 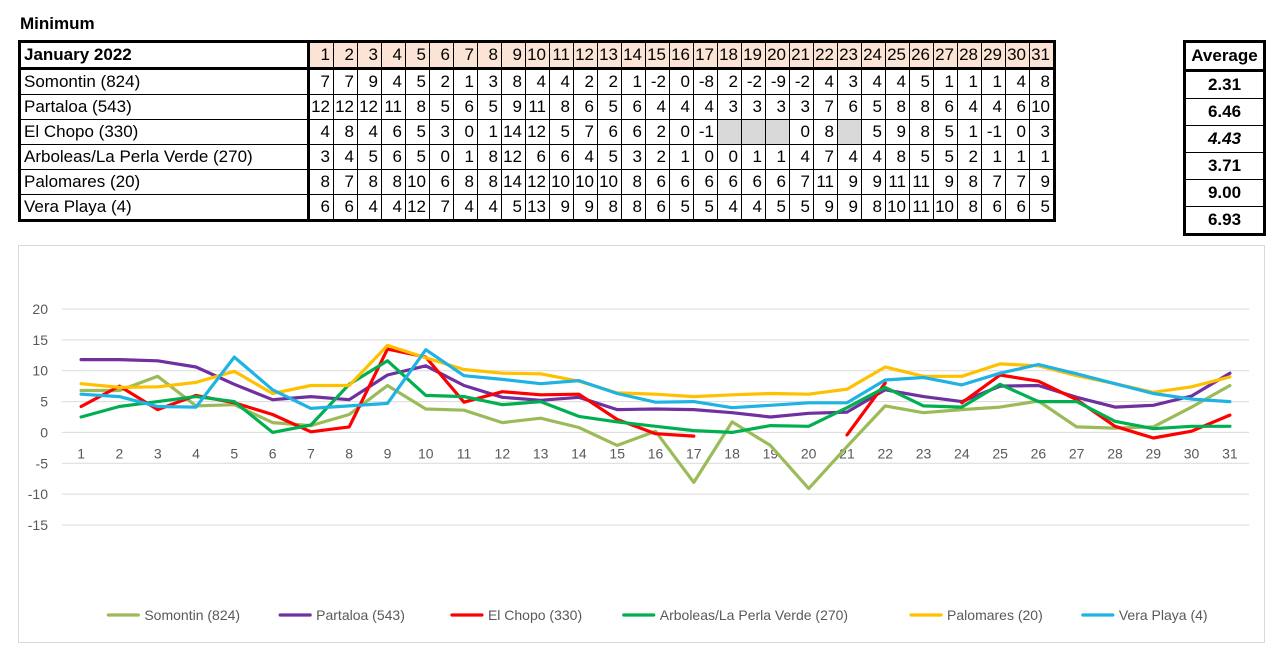 I want to click on average-table: Average 2.31 6.46 4.43 3.71 9.00 6.93, so click(x=1224, y=138).